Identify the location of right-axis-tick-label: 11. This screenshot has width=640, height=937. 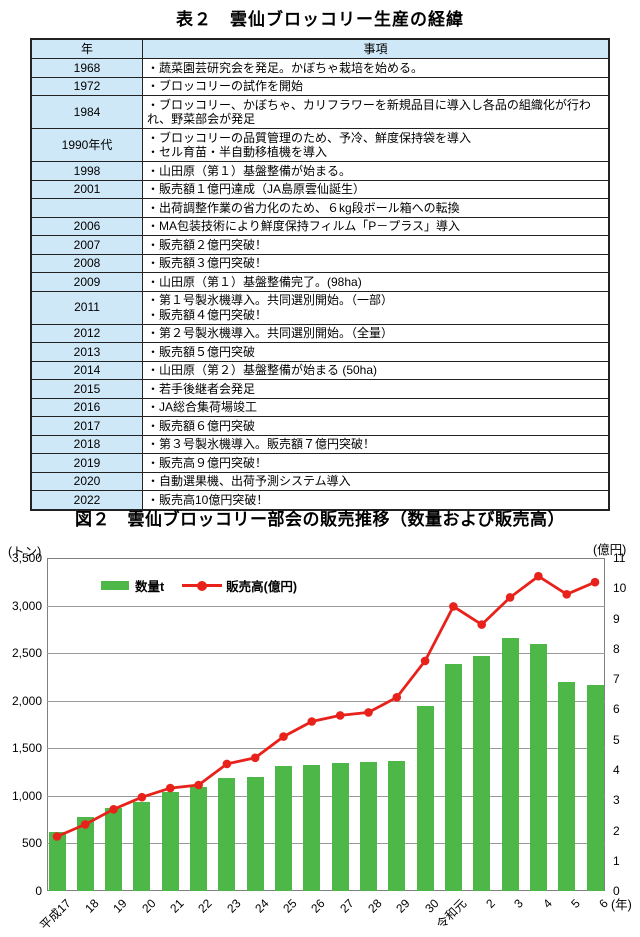
(619, 558).